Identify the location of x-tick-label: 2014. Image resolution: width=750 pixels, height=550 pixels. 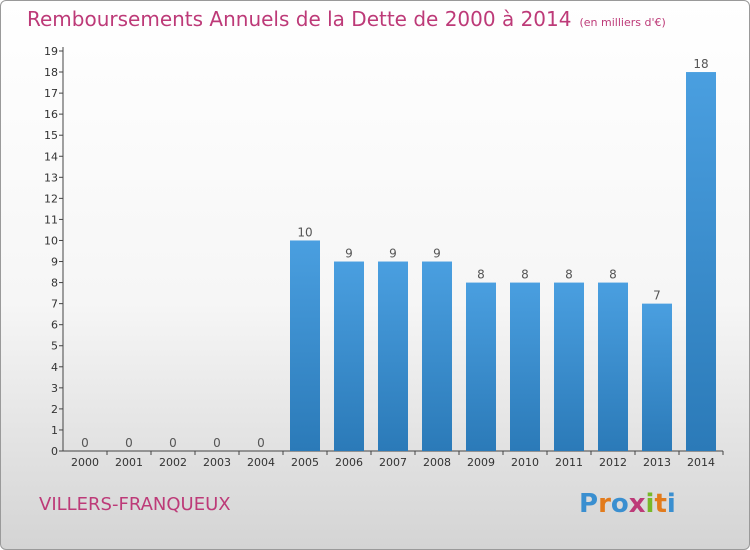
(701, 462).